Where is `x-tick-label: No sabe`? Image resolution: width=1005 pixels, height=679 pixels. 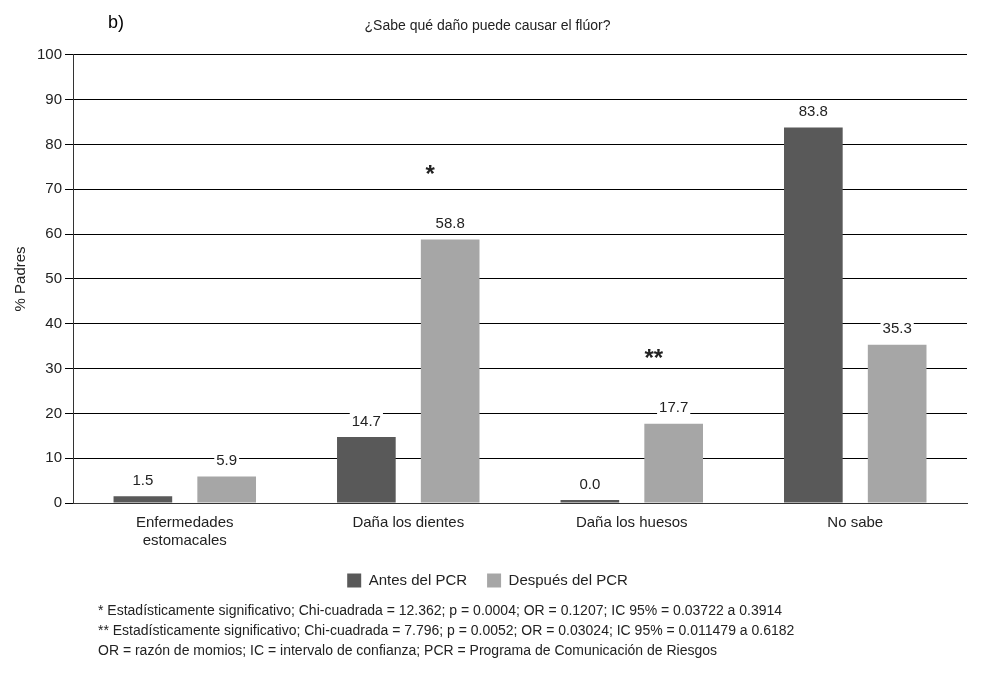 x-tick-label: No sabe is located at coordinates (855, 522).